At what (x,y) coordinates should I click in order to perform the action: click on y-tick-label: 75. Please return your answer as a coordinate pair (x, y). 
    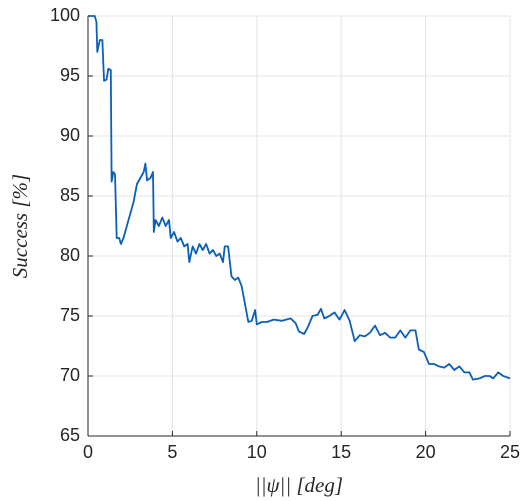
    Looking at the image, I should click on (70, 315).